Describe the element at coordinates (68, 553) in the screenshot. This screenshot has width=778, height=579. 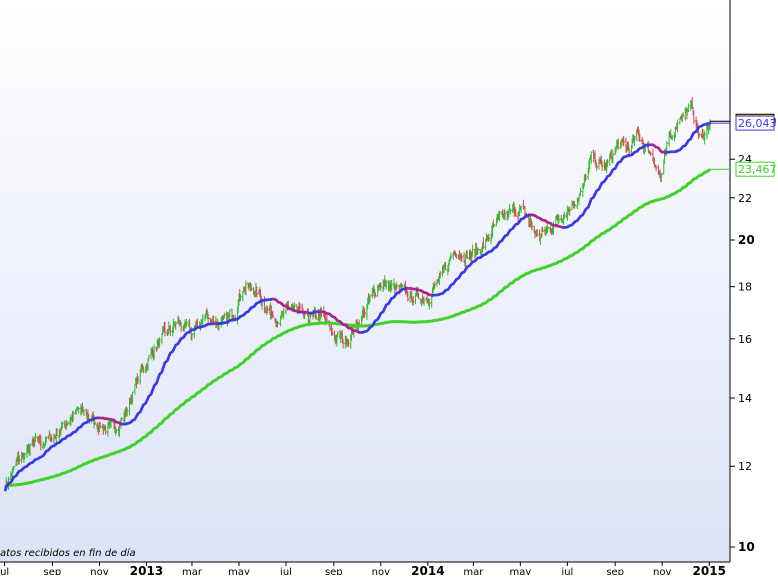
I see `footnote: atos recibidos en fin de día` at that location.